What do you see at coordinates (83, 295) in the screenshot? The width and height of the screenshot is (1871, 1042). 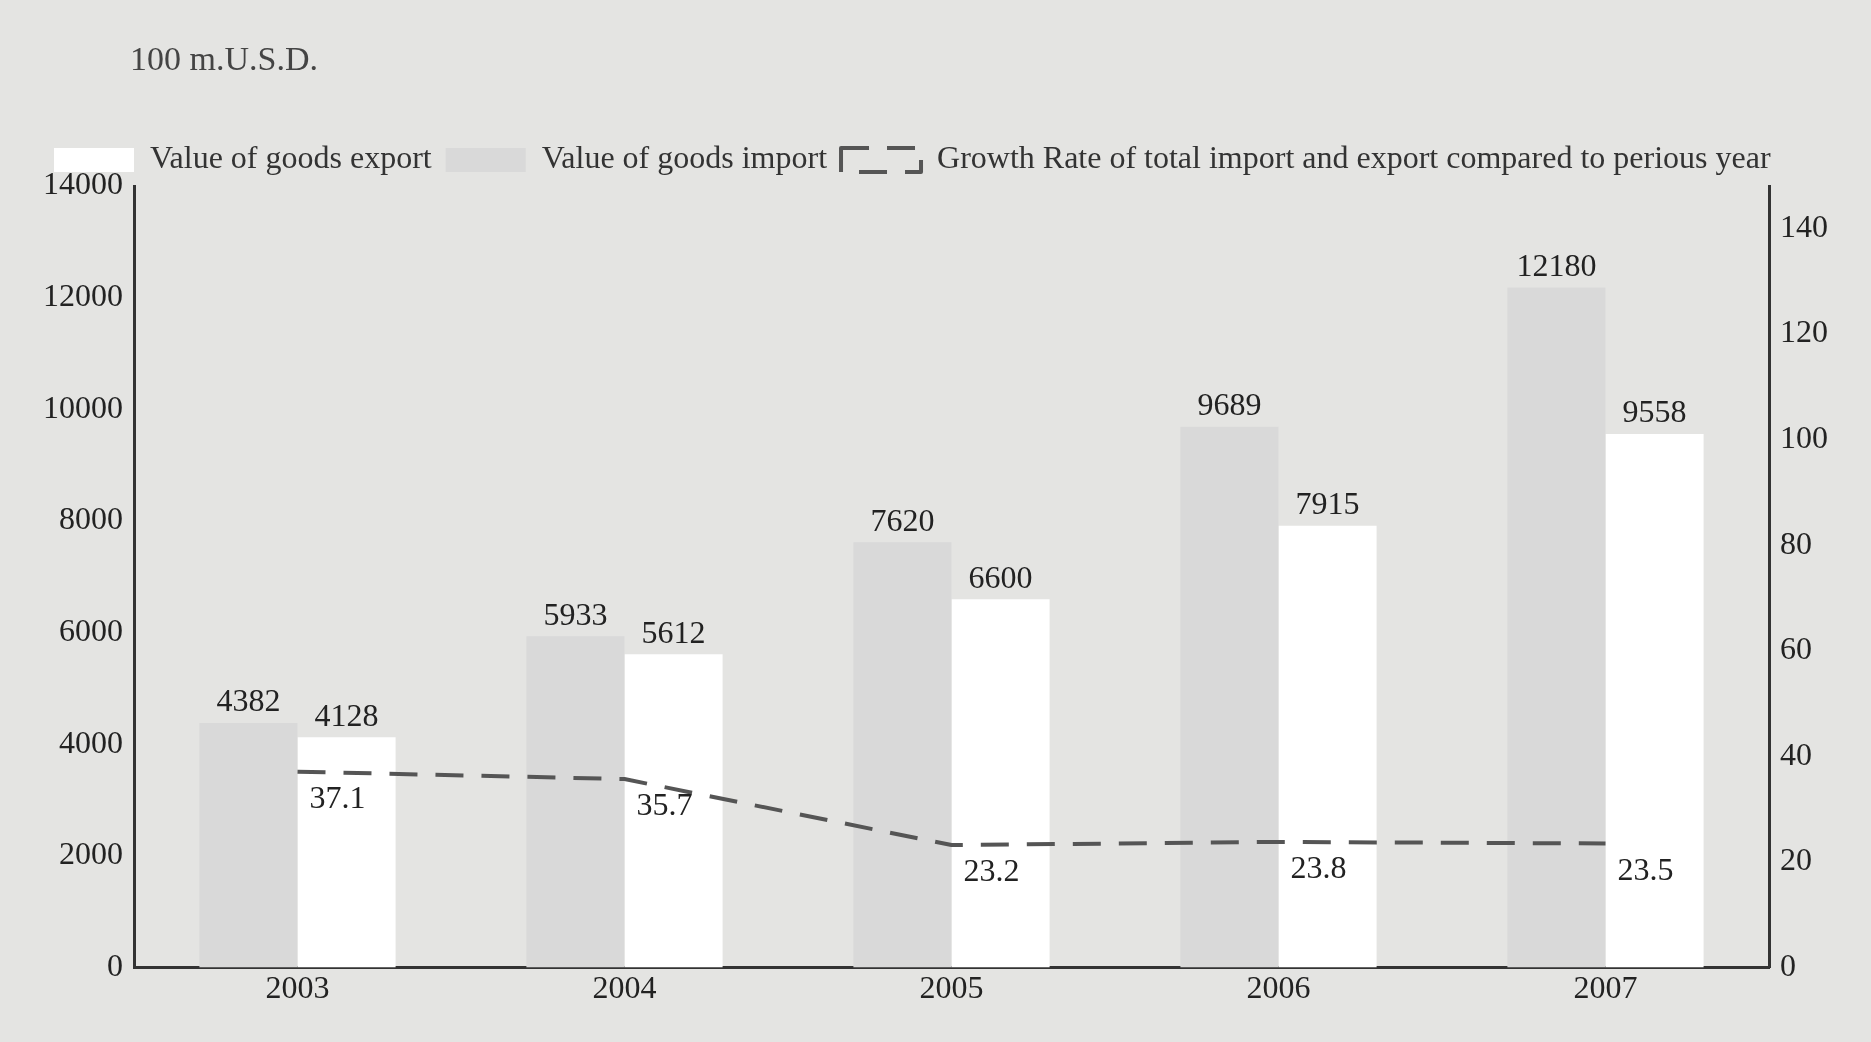 I see `y-tick-label: 12000` at bounding box center [83, 295].